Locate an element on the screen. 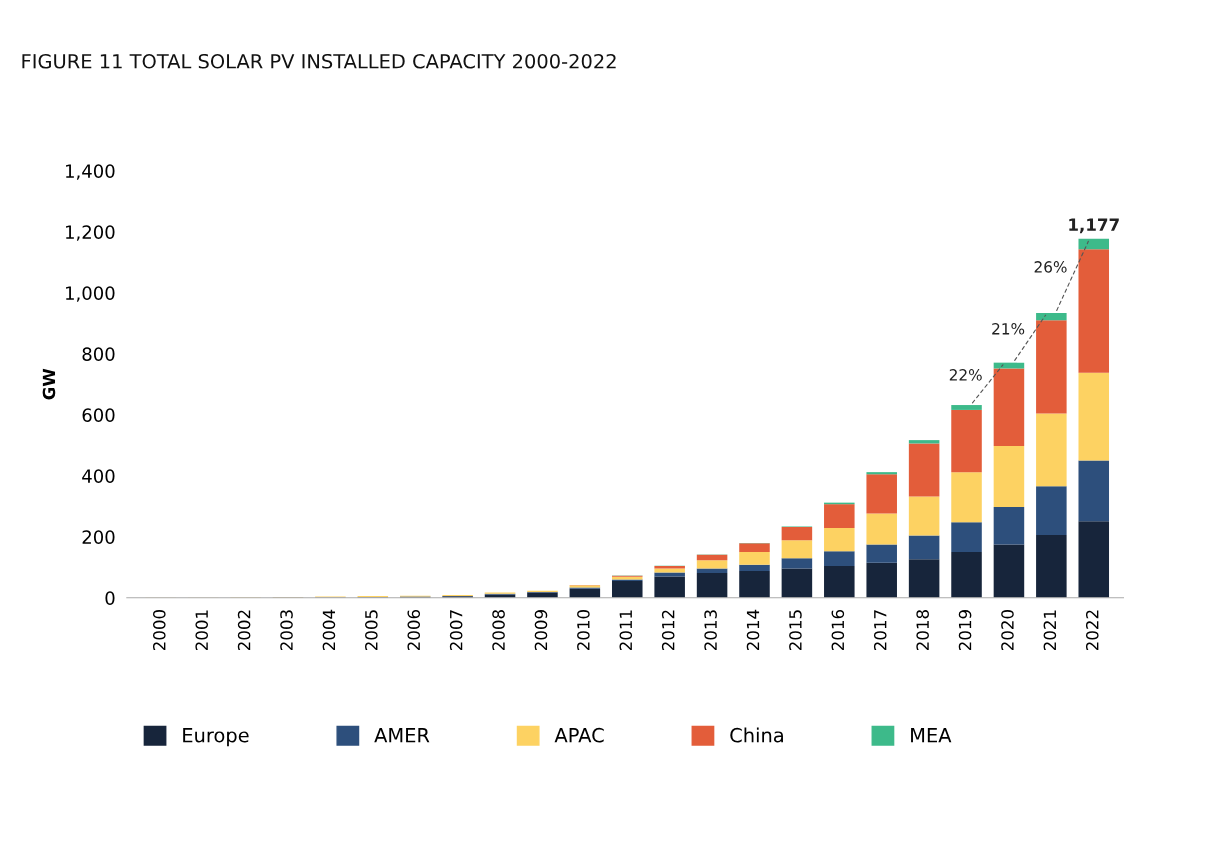  annotation: 21% is located at coordinates (1008, 329).